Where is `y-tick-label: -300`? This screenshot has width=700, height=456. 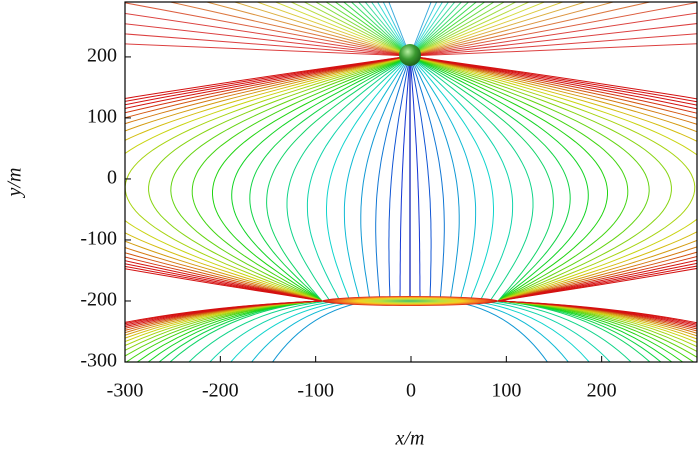 y-tick-label: -300 is located at coordinates (98, 361).